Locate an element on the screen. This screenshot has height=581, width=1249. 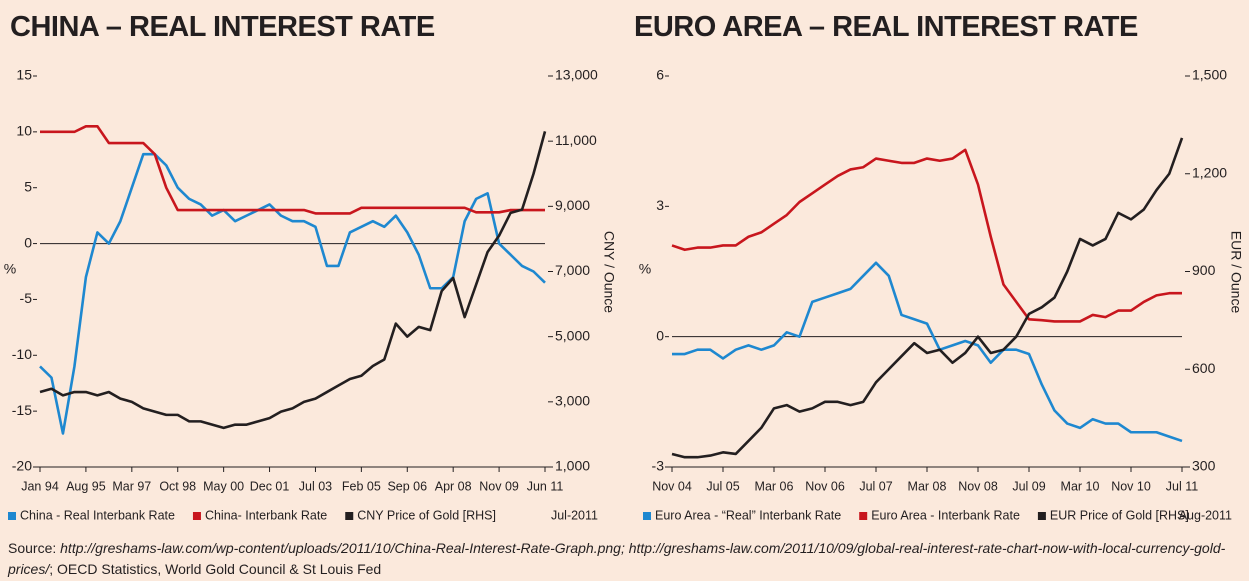
x-tick-label: Oct 98 is located at coordinates (177, 486).